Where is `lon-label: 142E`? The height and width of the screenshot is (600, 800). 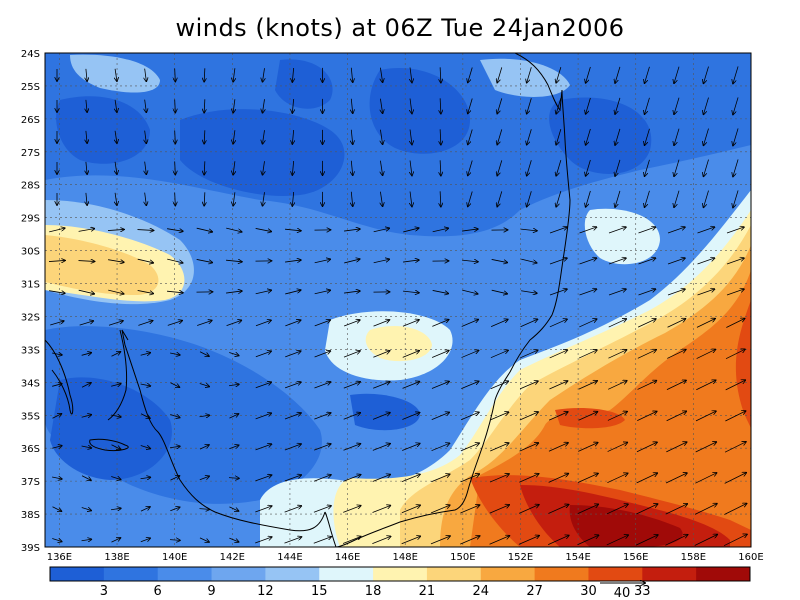 lon-label: 142E is located at coordinates (232, 557).